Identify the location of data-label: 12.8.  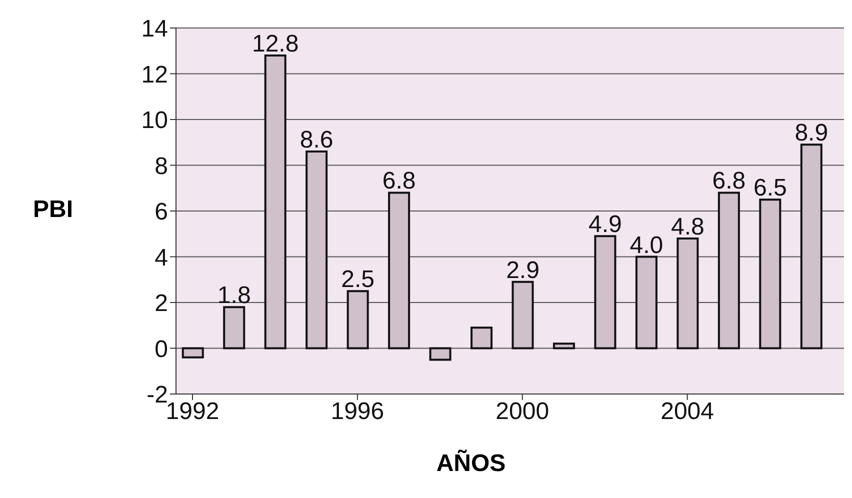
(275, 44).